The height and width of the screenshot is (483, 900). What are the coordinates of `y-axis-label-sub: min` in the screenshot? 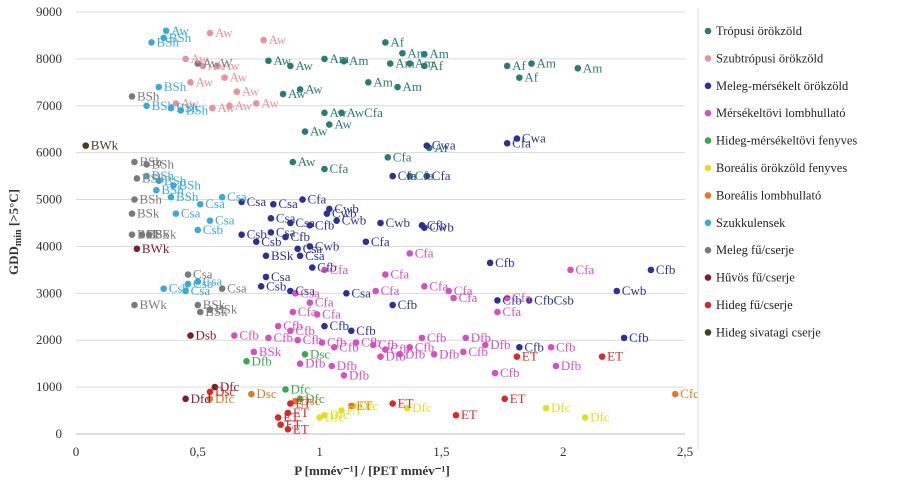 It's located at (18, 237).